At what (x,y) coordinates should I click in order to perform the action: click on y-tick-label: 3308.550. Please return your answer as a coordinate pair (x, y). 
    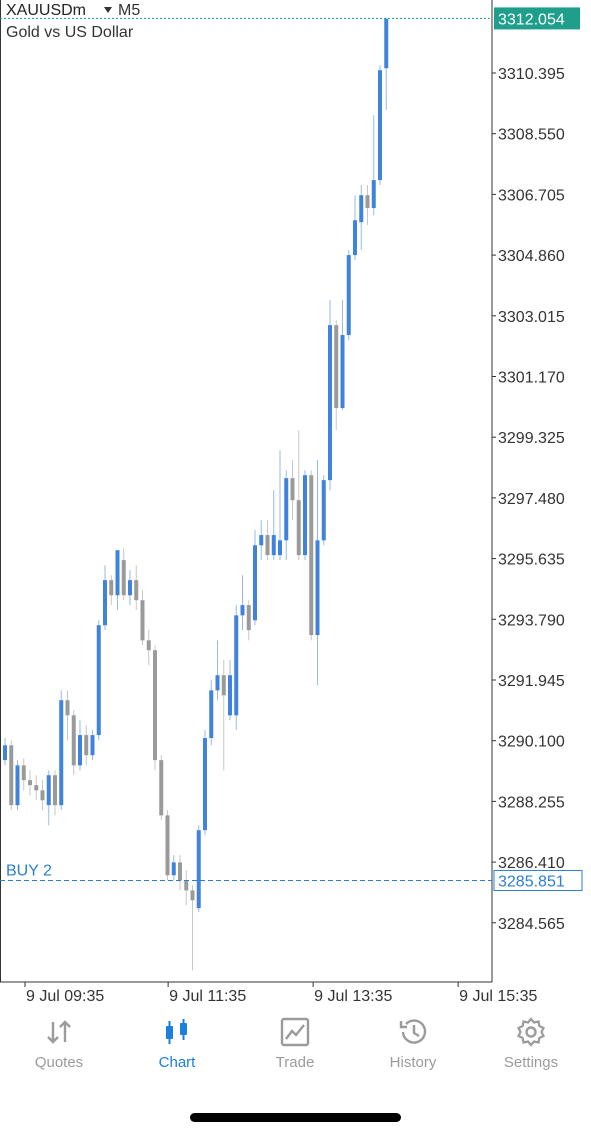
    Looking at the image, I should click on (531, 135).